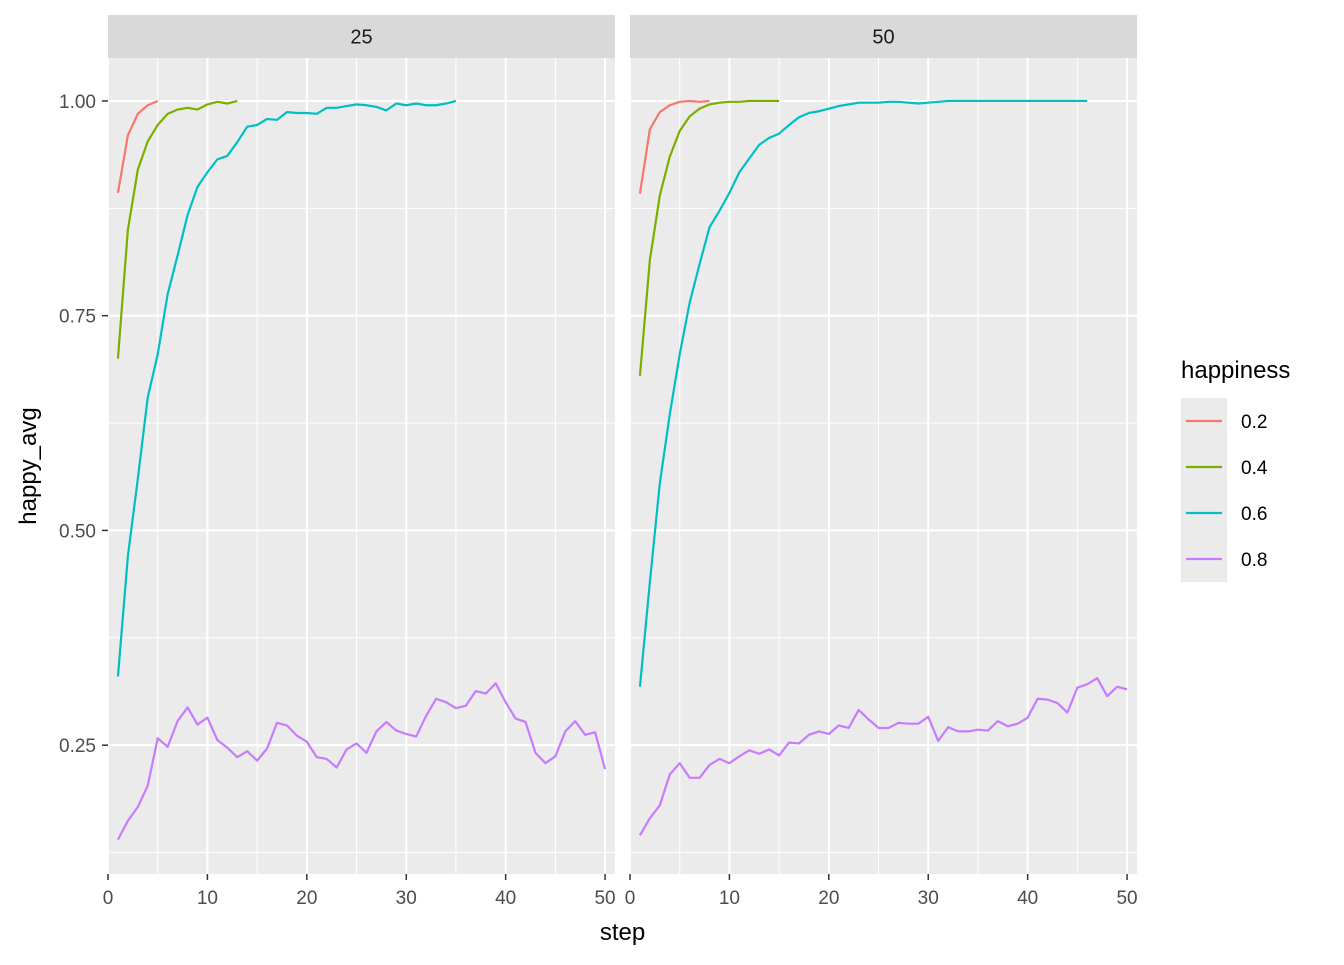  Describe the element at coordinates (1254, 422) in the screenshot. I see `legend-entry-label: 0.2` at that location.